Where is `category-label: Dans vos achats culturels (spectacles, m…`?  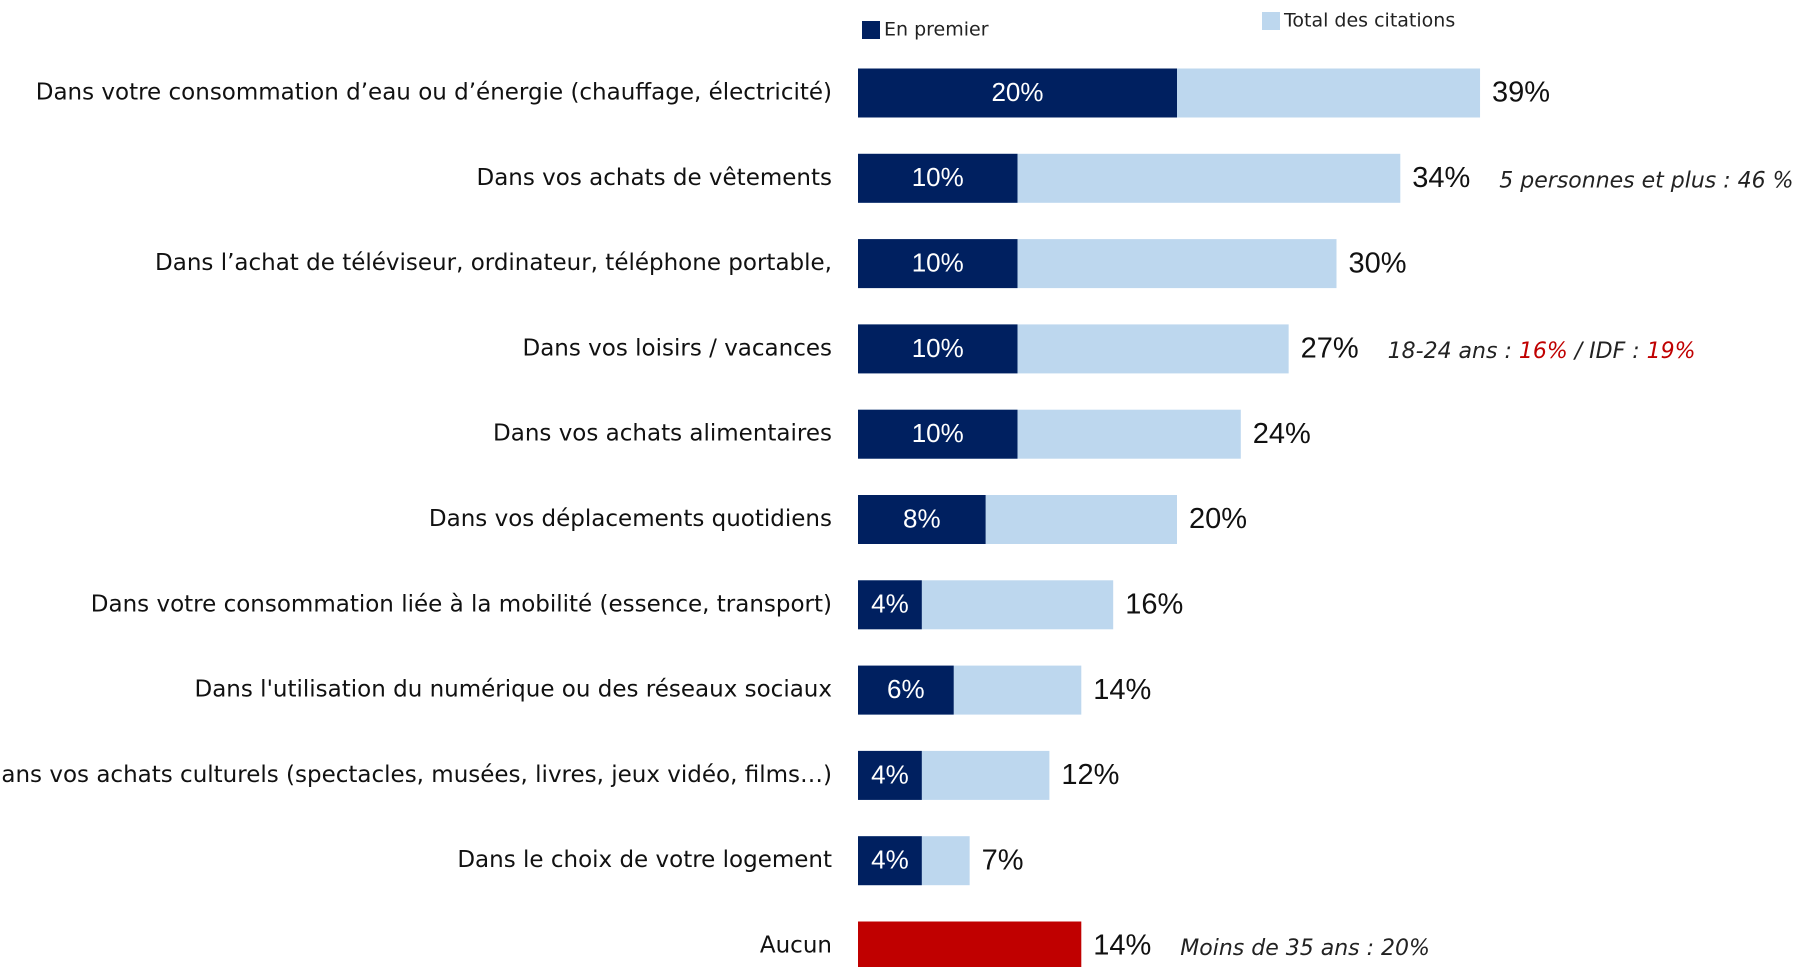
category-label: Dans vos achats culturels (spectacles, m… is located at coordinates (416, 775).